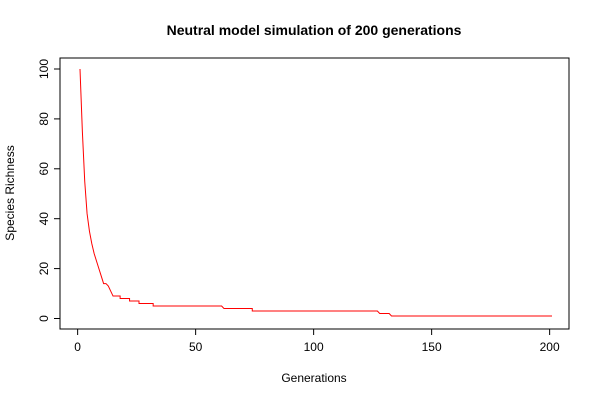 Image resolution: width=600 pixels, height=400 pixels. Describe the element at coordinates (44, 318) in the screenshot. I see `y-tick-label: 0` at that location.